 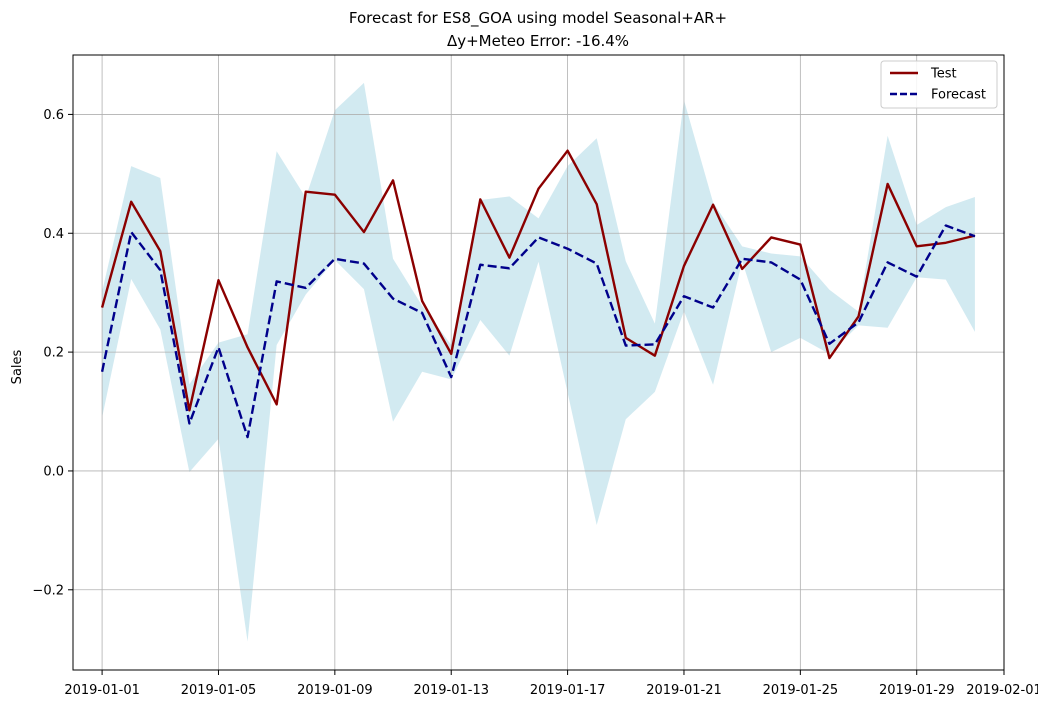 I want to click on y-tick-label: 0.4, so click(x=53, y=234).